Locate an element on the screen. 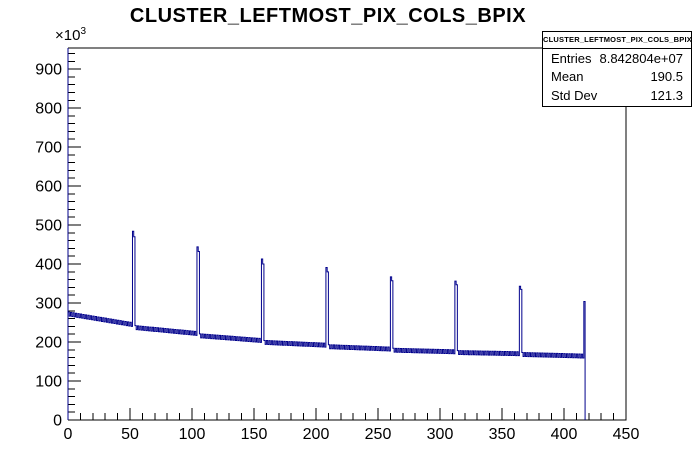 The width and height of the screenshot is (696, 472). y-tick-label: 0 is located at coordinates (57, 421).